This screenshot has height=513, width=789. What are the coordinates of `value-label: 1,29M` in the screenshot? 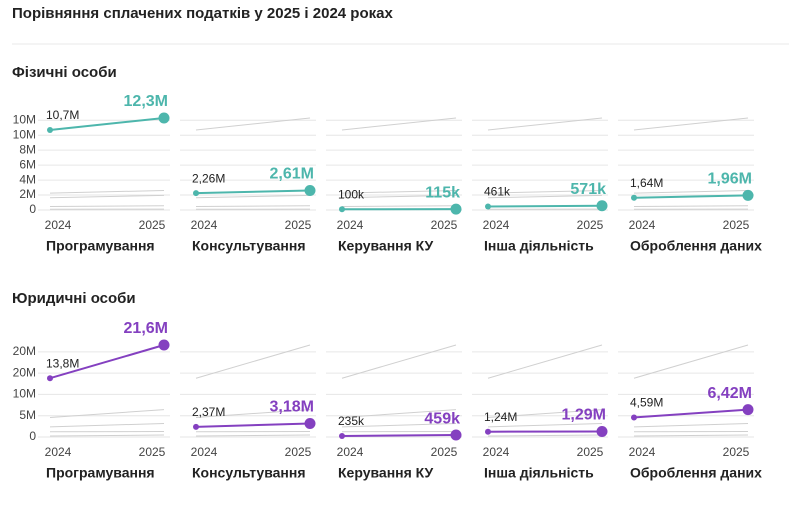 It's located at (584, 415).